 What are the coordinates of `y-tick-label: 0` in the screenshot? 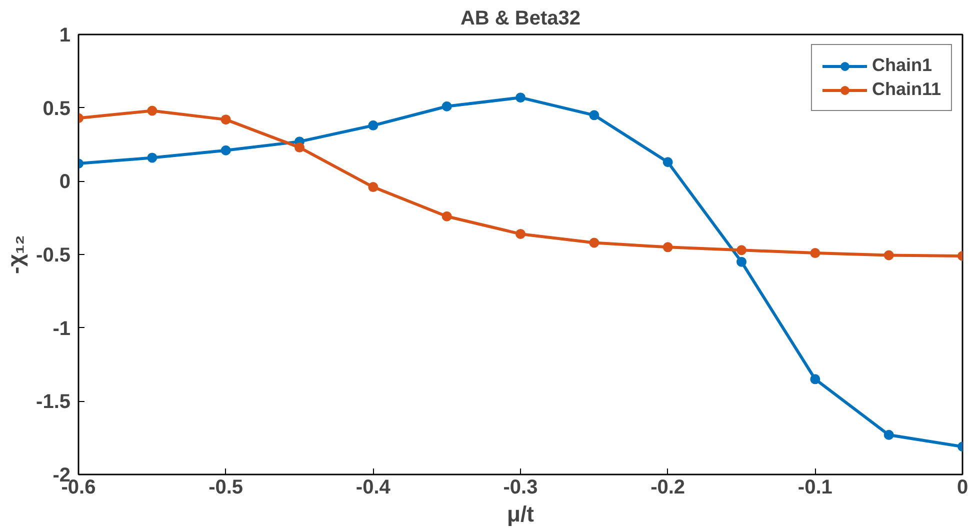 It's located at (64, 182).